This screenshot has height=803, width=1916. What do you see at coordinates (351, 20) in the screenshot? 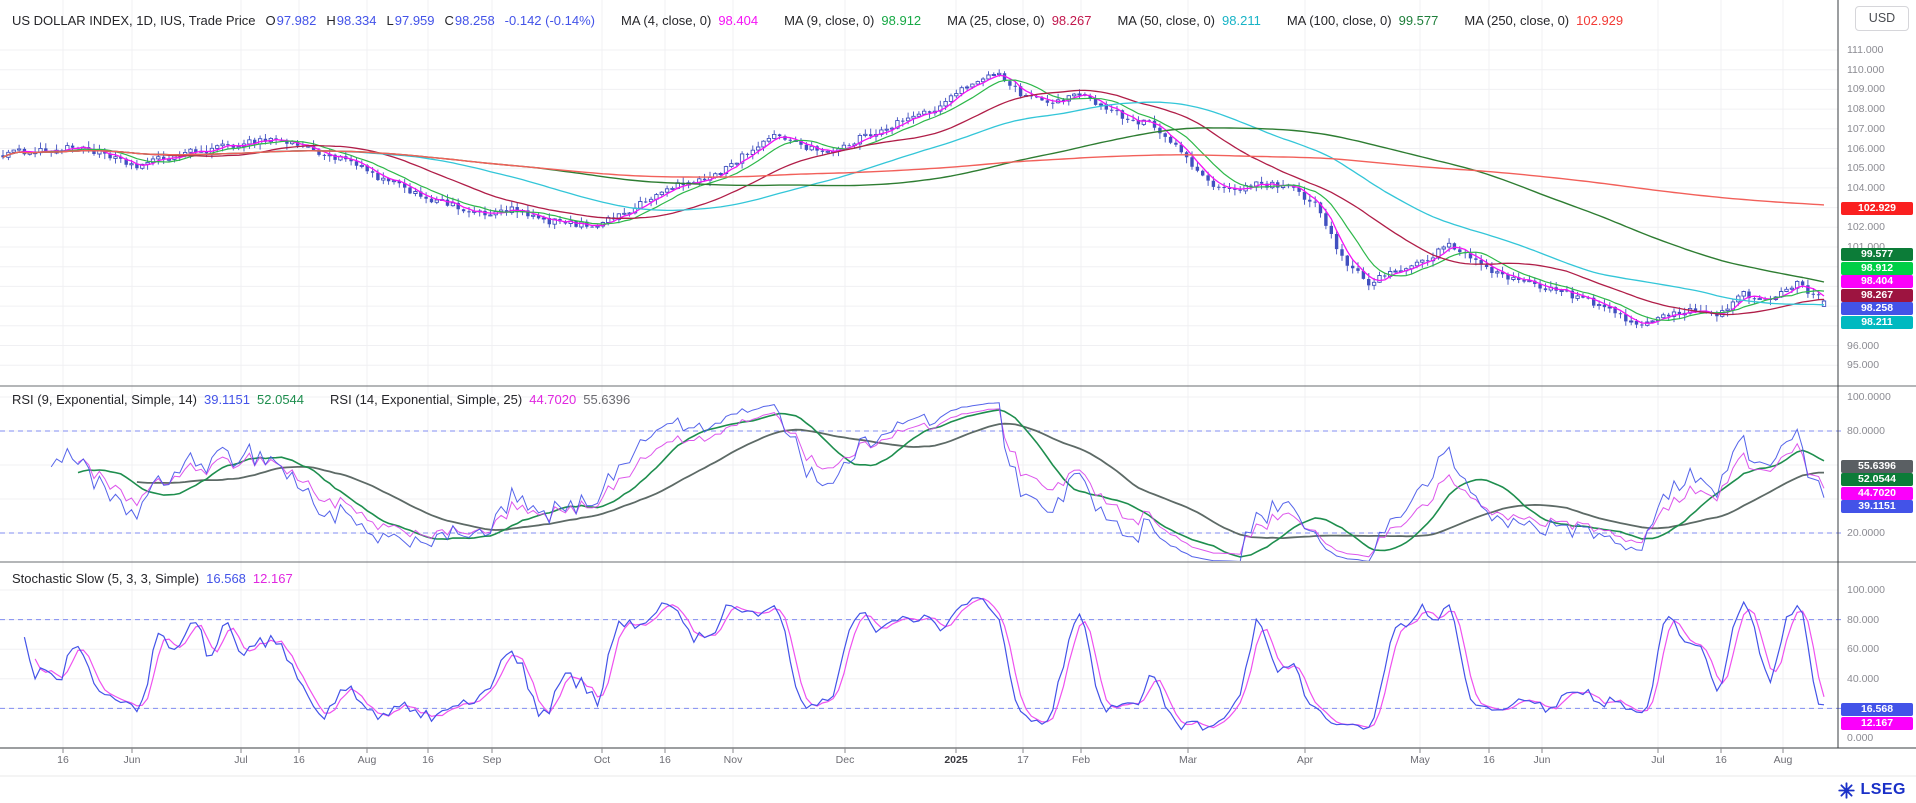
I see `ohlc-high: H 98.334` at bounding box center [351, 20].